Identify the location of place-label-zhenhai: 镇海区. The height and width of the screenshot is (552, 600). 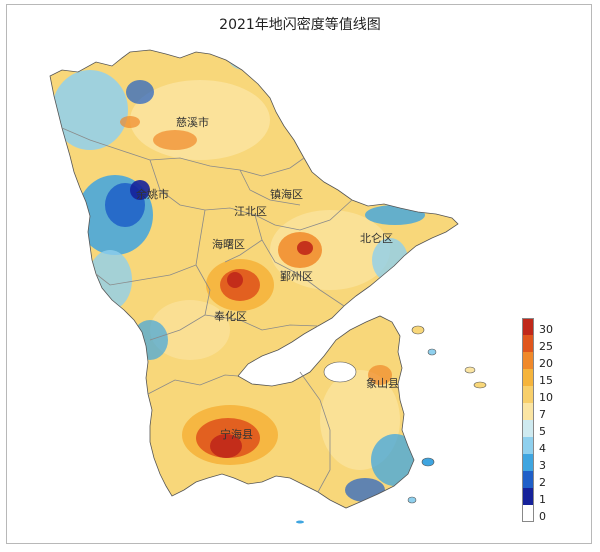
(286, 194).